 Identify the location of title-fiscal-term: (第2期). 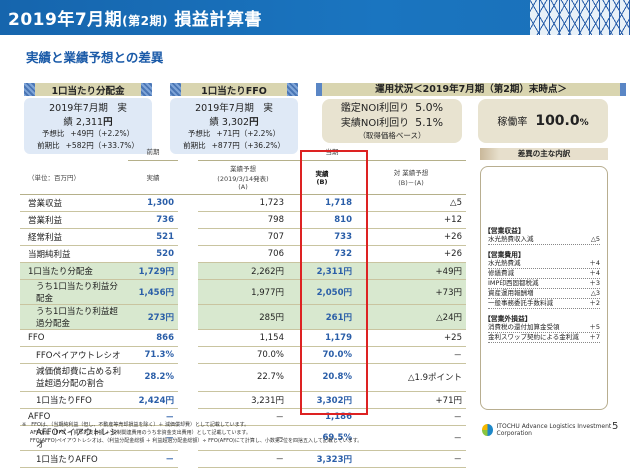
(145, 21).